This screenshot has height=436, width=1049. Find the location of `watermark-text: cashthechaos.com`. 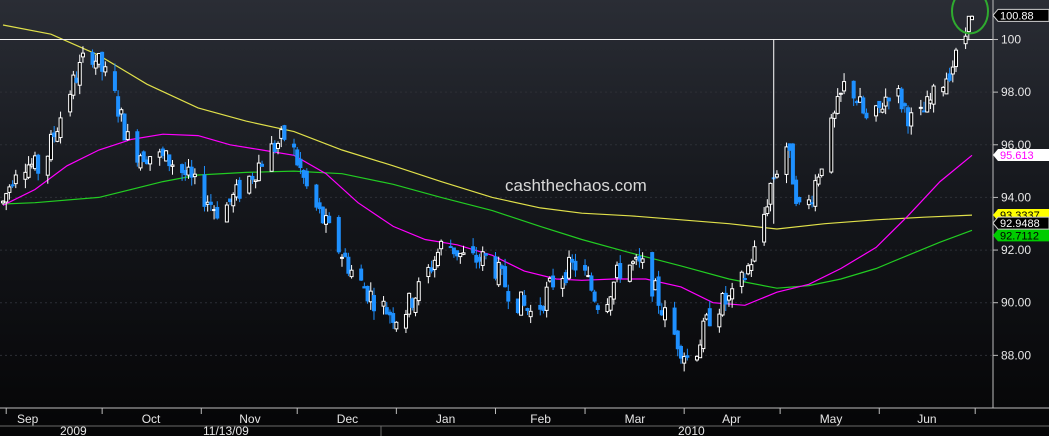

watermark-text: cashthechaos.com is located at coordinates (576, 185).